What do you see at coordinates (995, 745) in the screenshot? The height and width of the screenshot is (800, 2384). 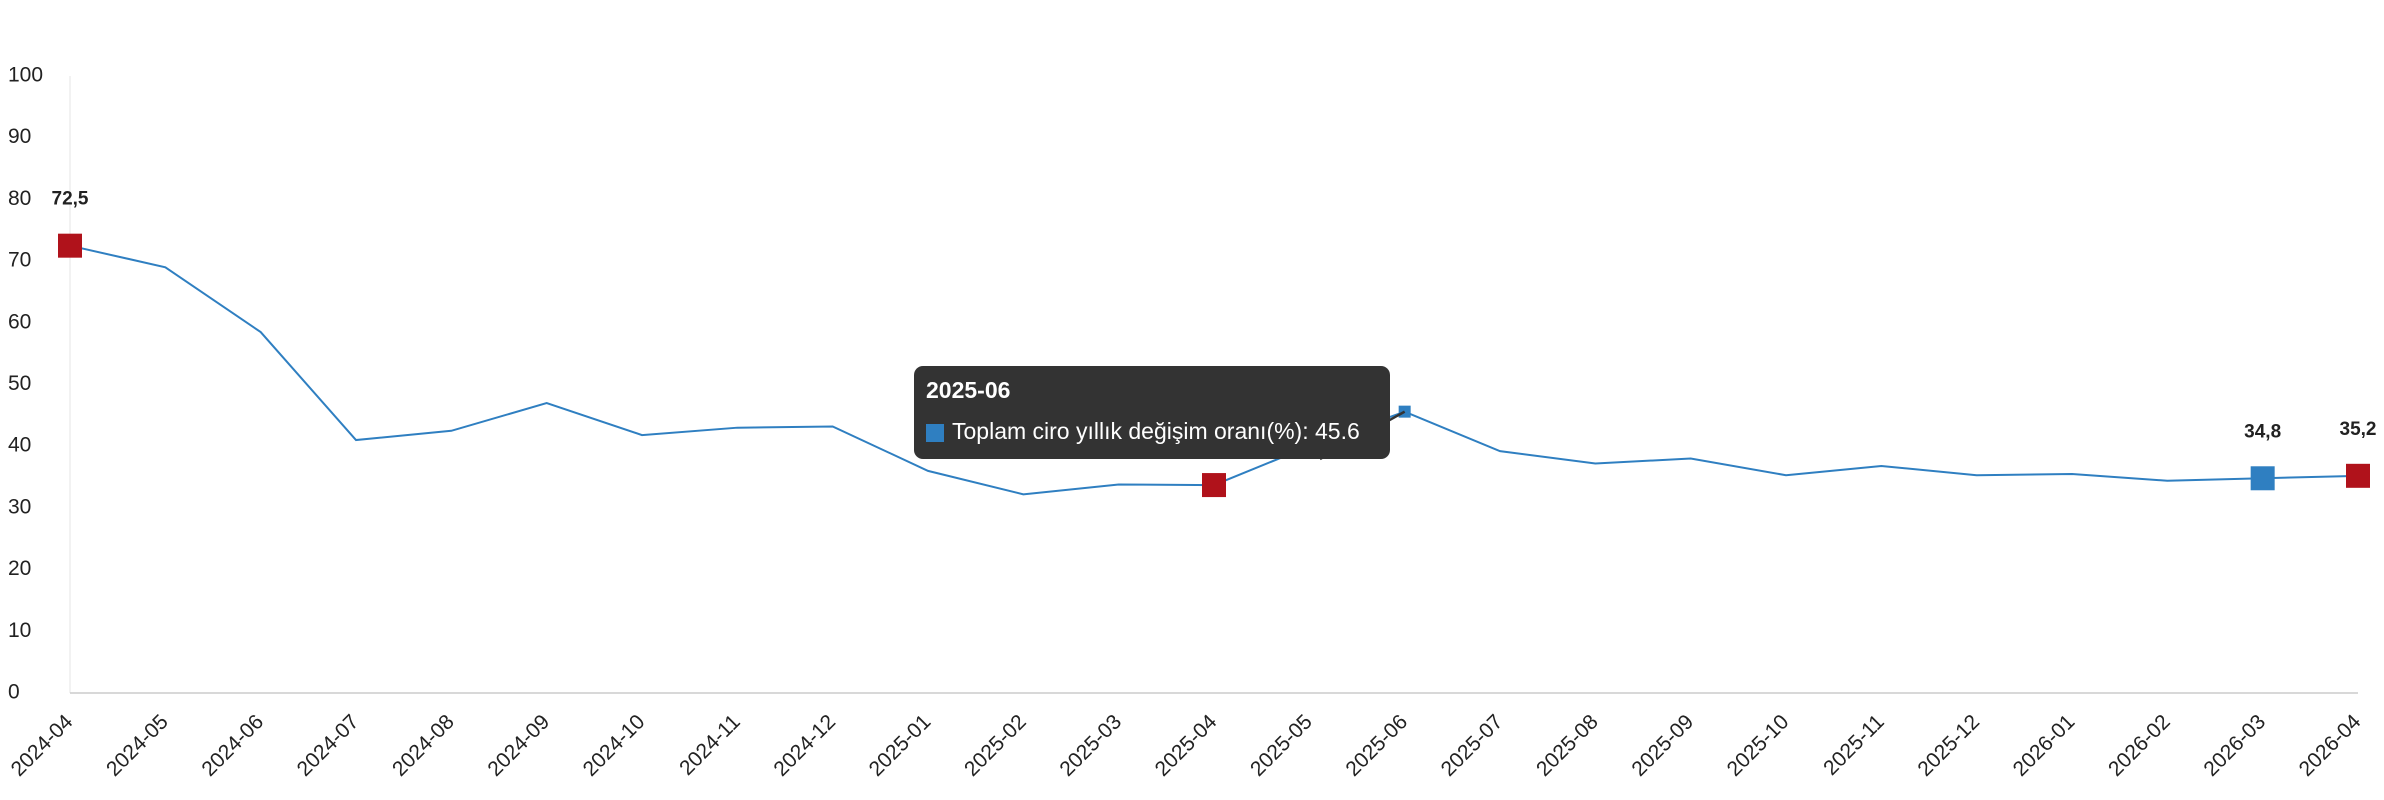 I see `x-tick-label: 2025-02` at bounding box center [995, 745].